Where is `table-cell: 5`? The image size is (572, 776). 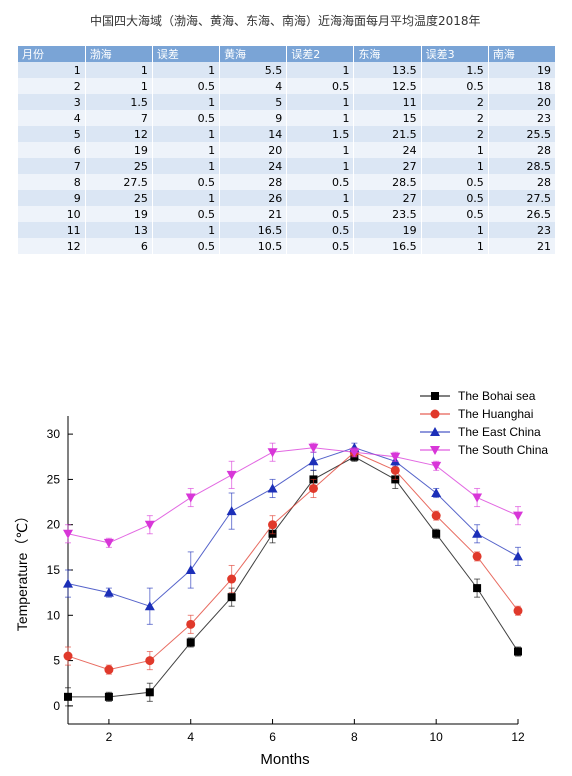 table-cell: 5 is located at coordinates (253, 102).